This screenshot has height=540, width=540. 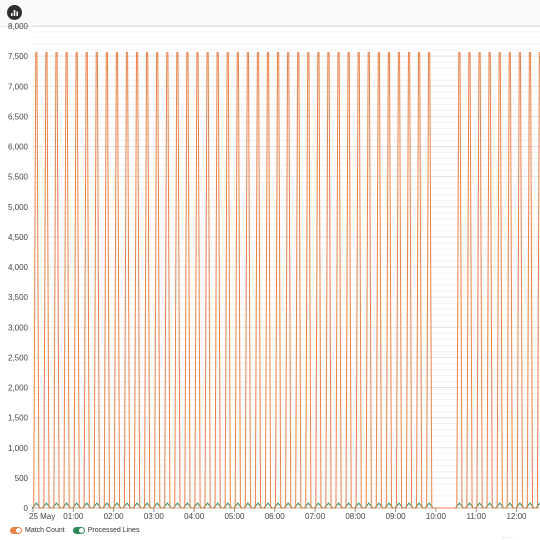 What do you see at coordinates (114, 516) in the screenshot?
I see `x-tick-label: 02:00` at bounding box center [114, 516].